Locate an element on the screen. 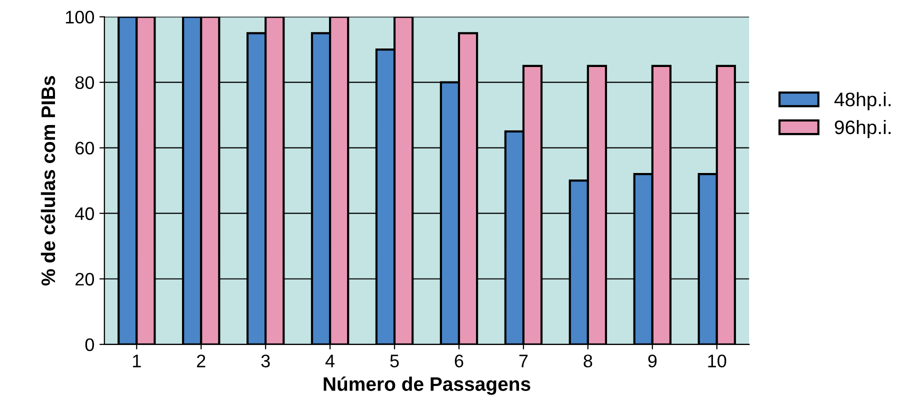 This screenshot has width=908, height=420. x-tick-label: 9 is located at coordinates (652, 361).